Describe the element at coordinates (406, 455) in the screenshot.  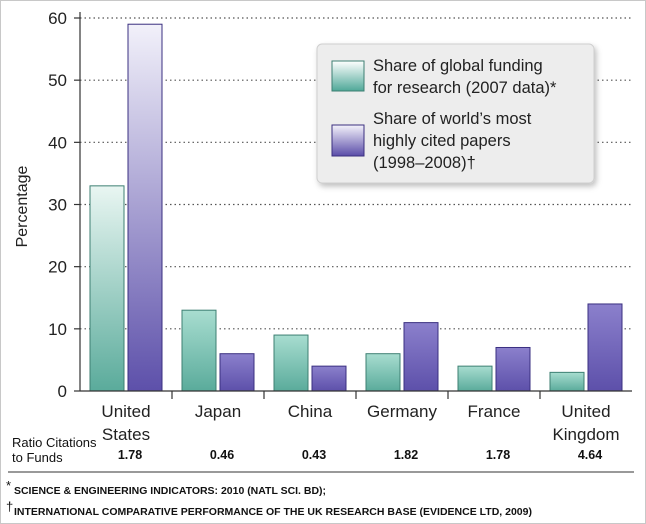
I see `ratio-value: 1.82` at that location.